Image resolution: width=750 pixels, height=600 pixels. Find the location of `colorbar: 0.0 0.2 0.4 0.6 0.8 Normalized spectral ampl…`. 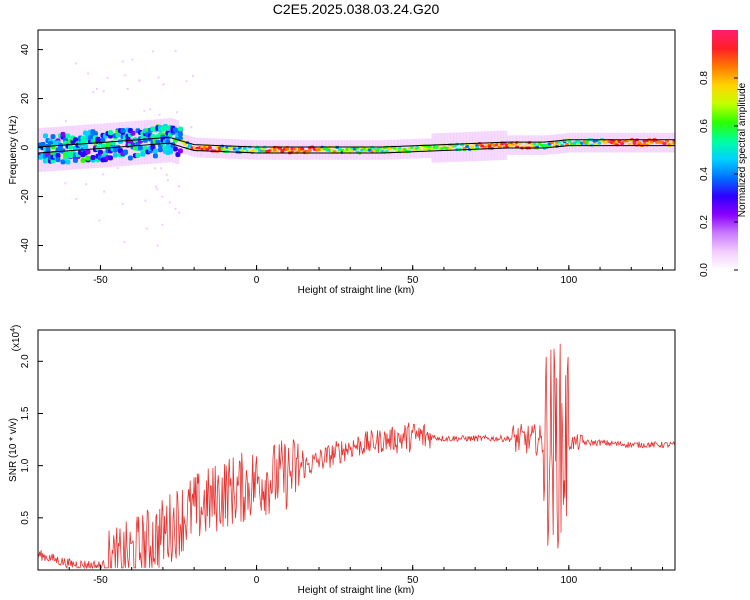

colorbar: 0.0 0.2 0.4 0.6 0.8 Normalized spectral ampl… is located at coordinates (723, 153).